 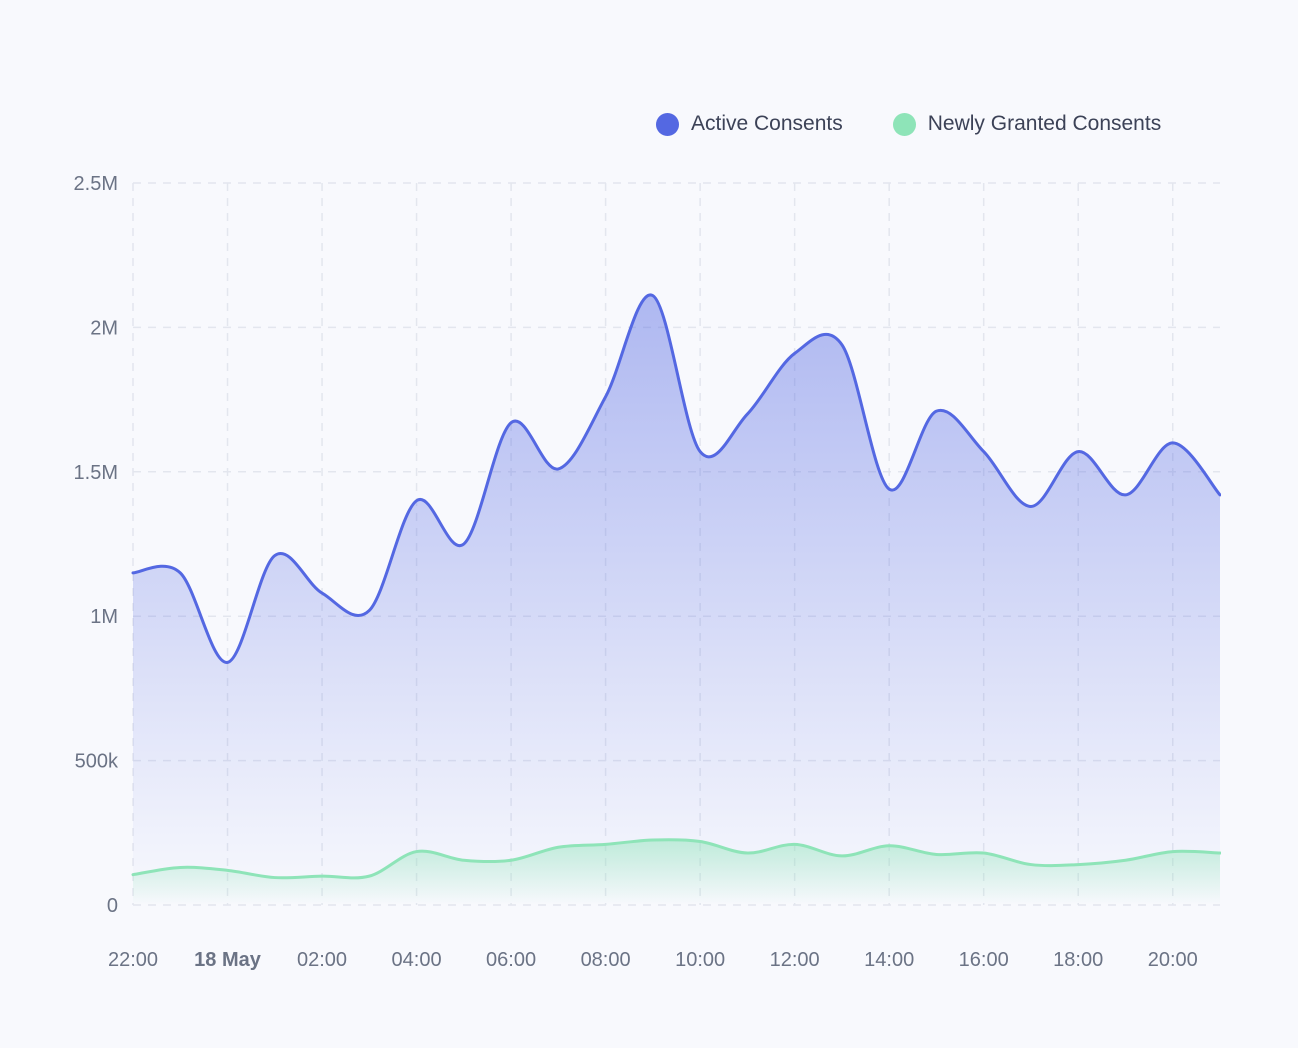 What do you see at coordinates (104, 617) in the screenshot?
I see `y-tick-label: 1M` at bounding box center [104, 617].